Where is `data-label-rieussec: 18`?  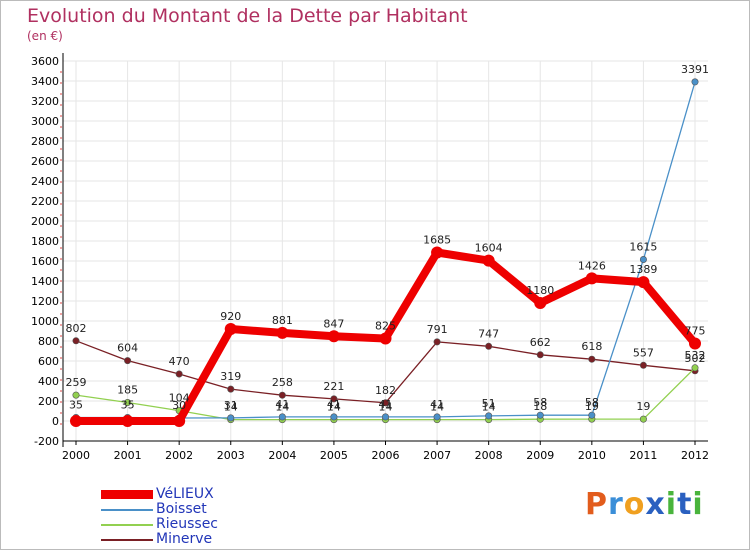
data-label-rieussec: 18 is located at coordinates (540, 406).